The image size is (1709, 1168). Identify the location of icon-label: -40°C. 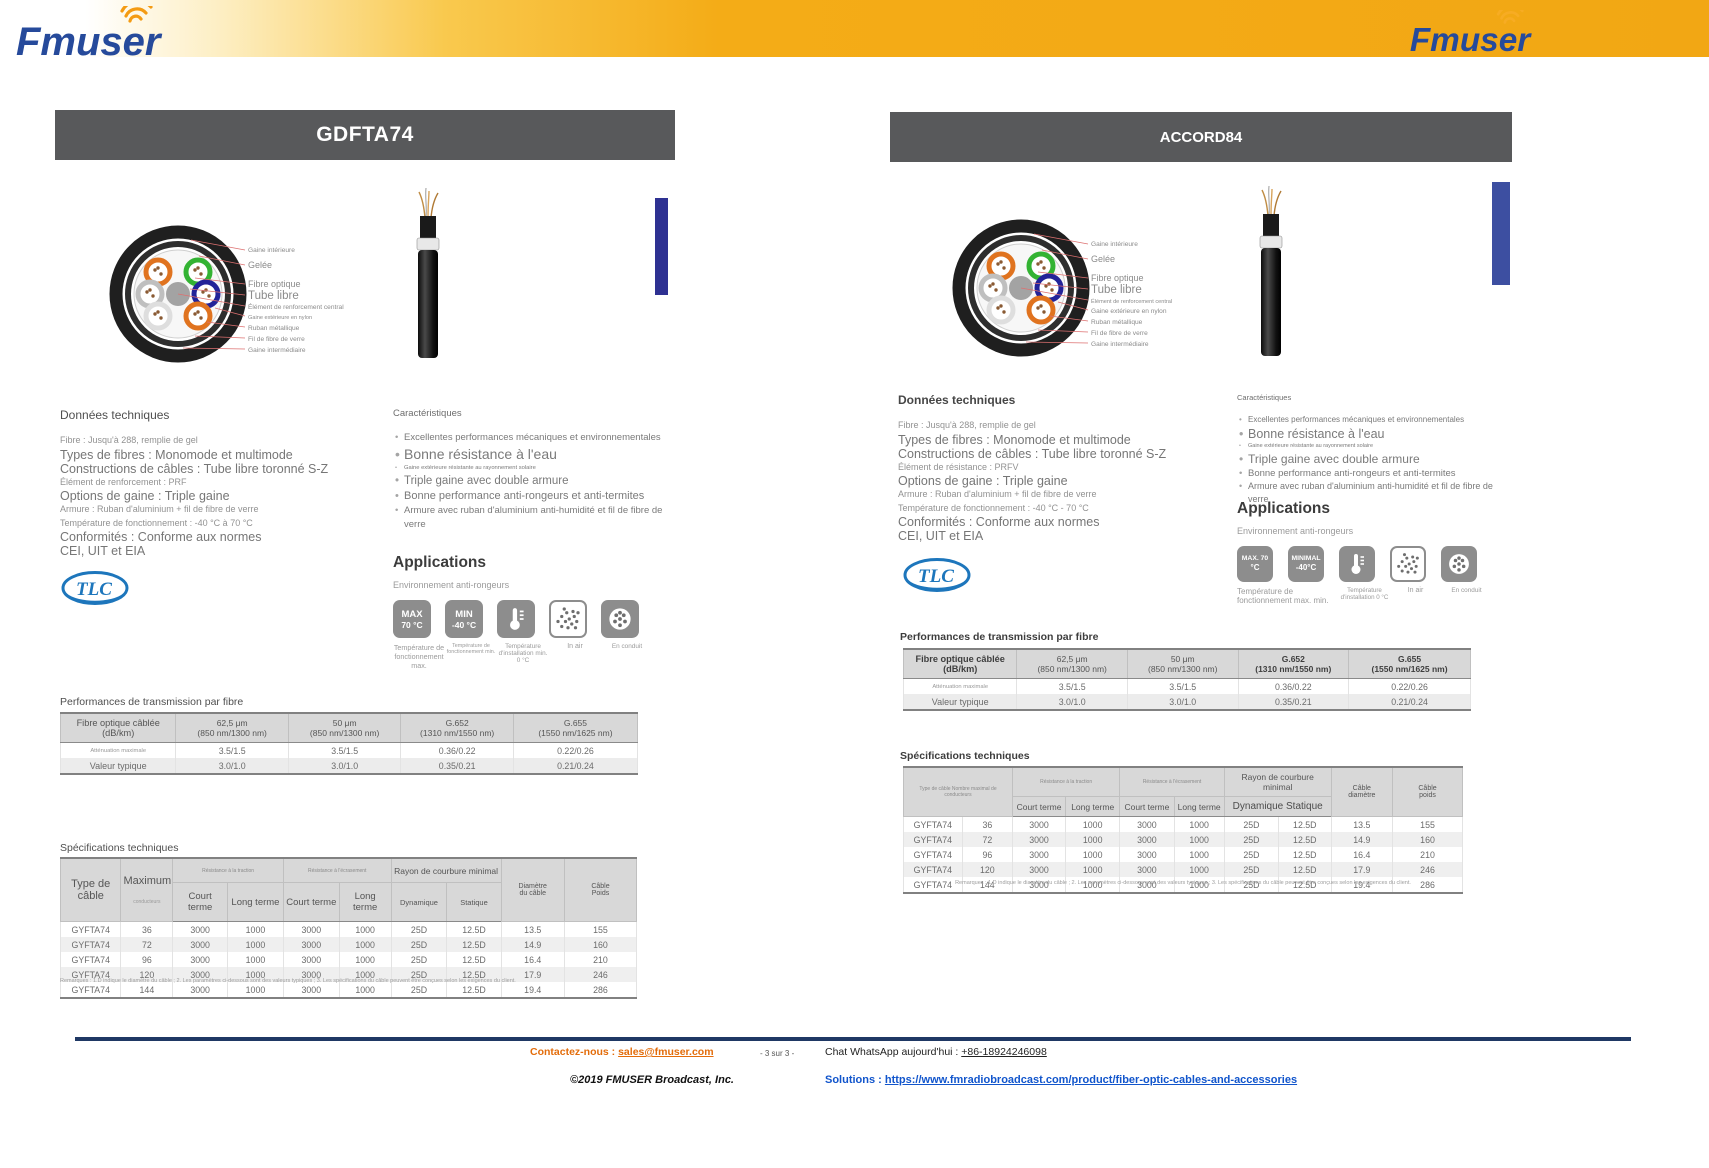
(1306, 567).